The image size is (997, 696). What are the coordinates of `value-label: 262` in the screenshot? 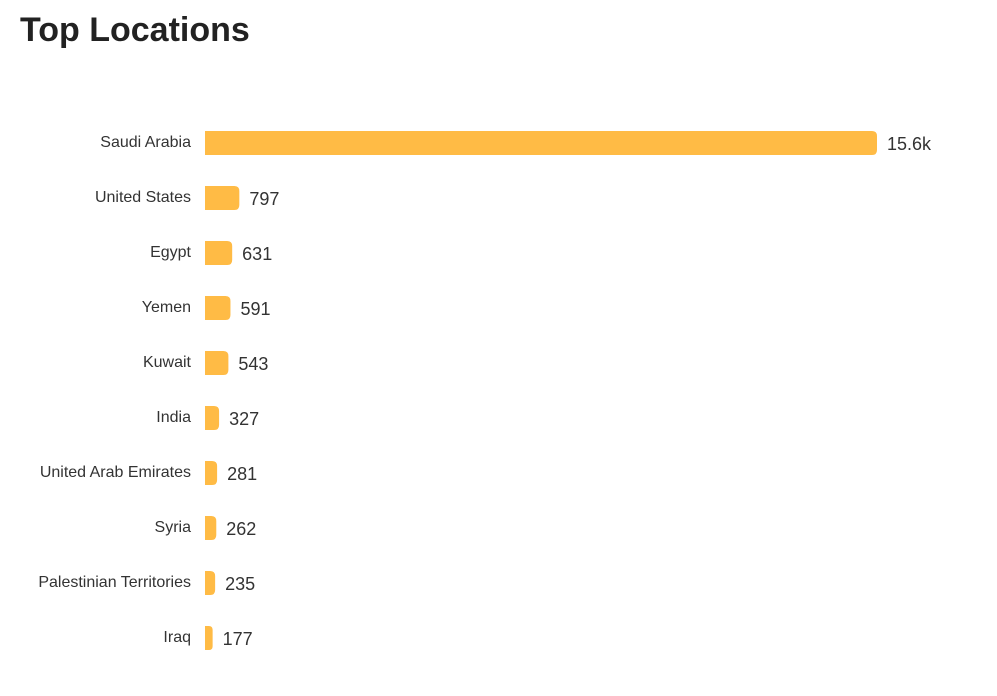 It's located at (241, 529).